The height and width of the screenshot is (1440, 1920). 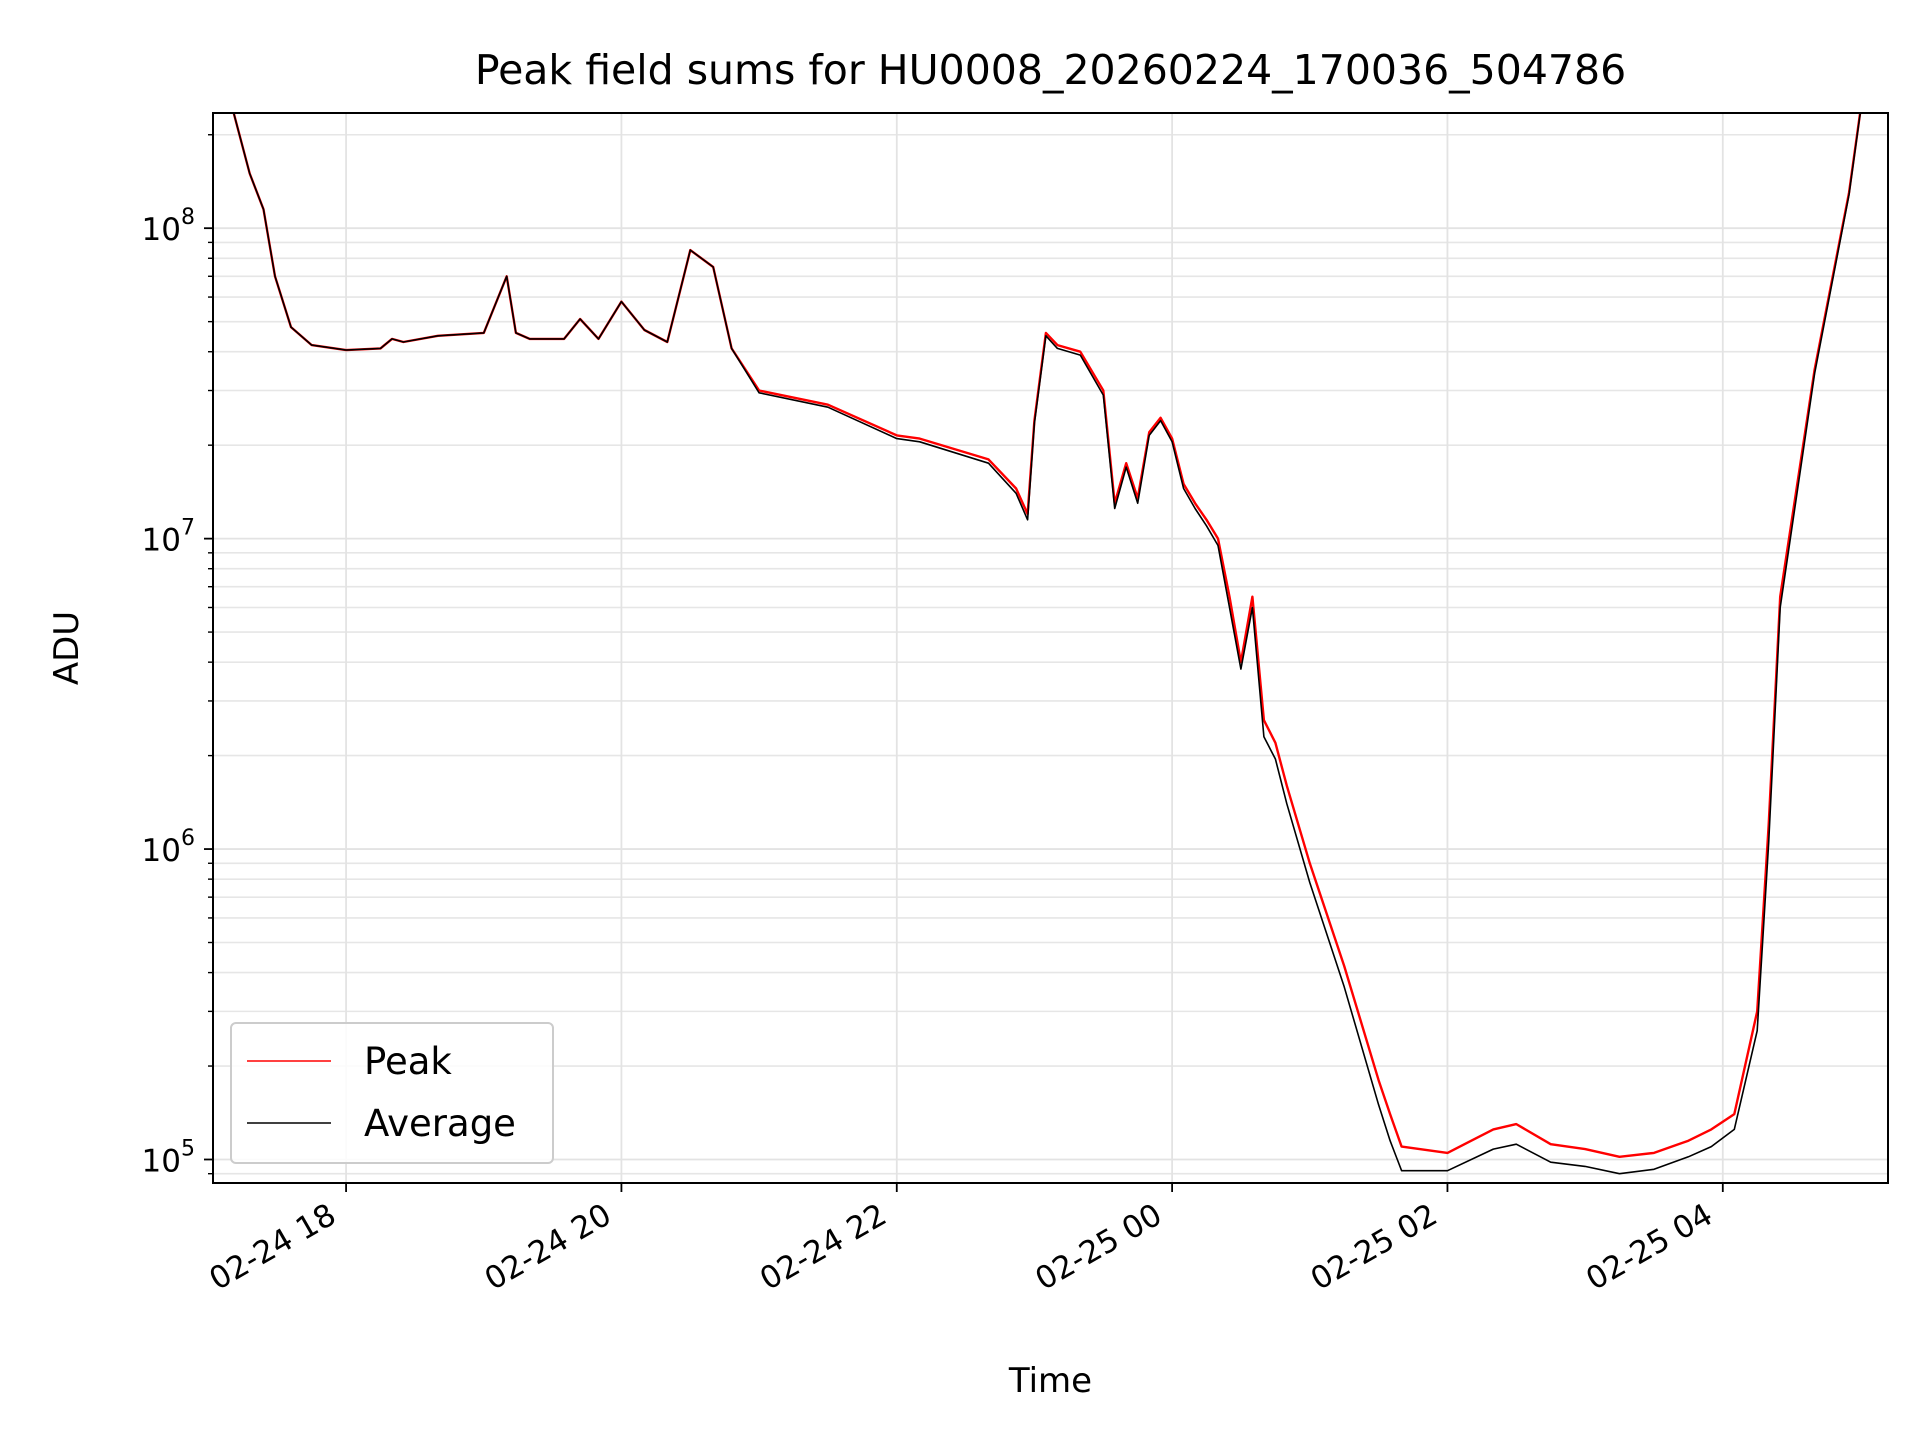 I want to click on y-tick-label: 10⁵, so click(x=168, y=1157).